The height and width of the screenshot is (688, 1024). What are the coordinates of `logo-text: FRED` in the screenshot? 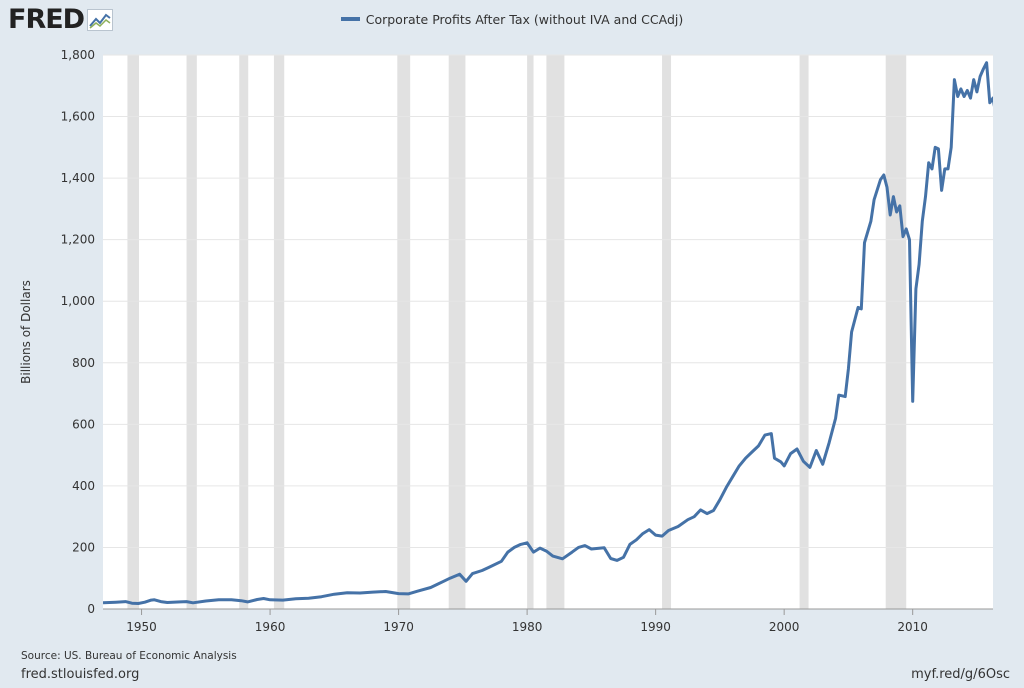 It's located at (46, 19).